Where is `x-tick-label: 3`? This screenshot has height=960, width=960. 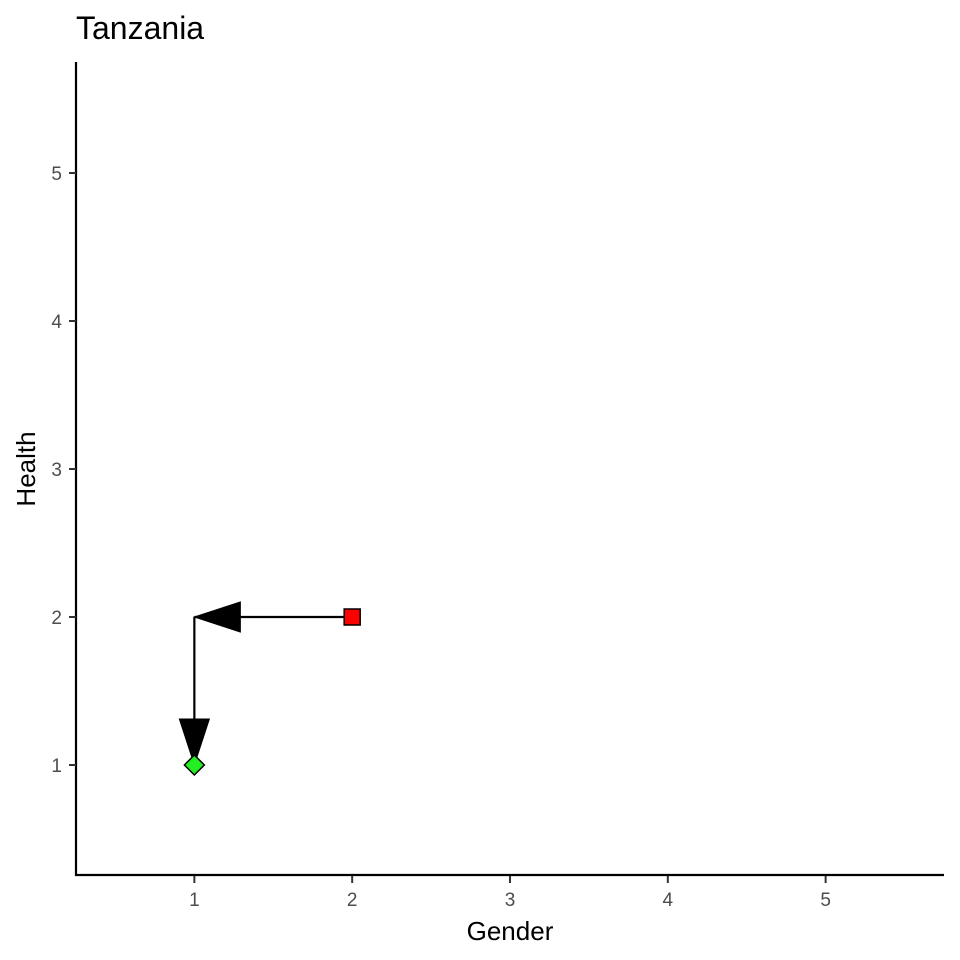
x-tick-label: 3 is located at coordinates (510, 900).